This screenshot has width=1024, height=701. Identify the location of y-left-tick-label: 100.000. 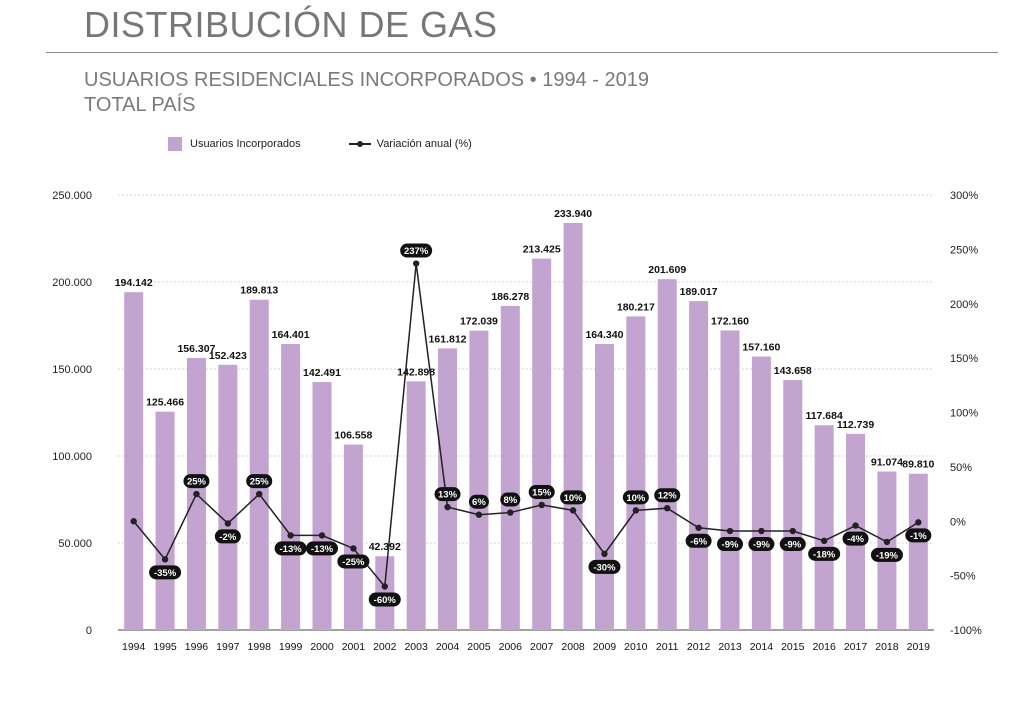
(72, 457).